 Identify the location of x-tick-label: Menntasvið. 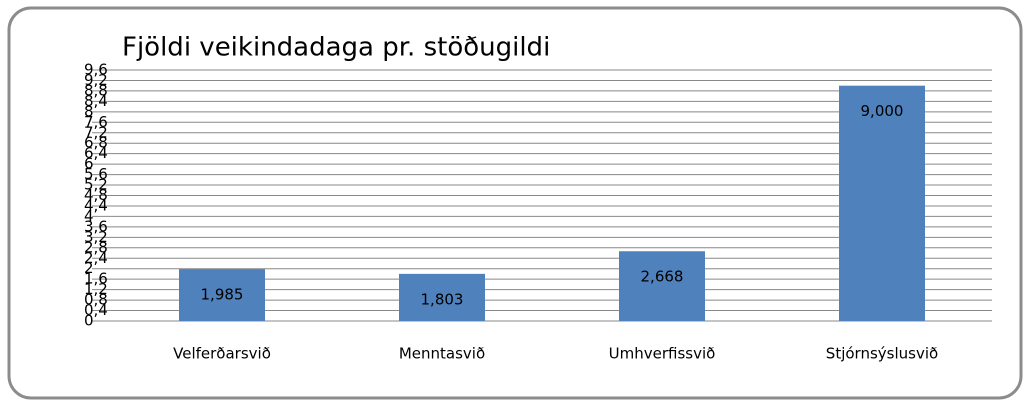
(442, 354).